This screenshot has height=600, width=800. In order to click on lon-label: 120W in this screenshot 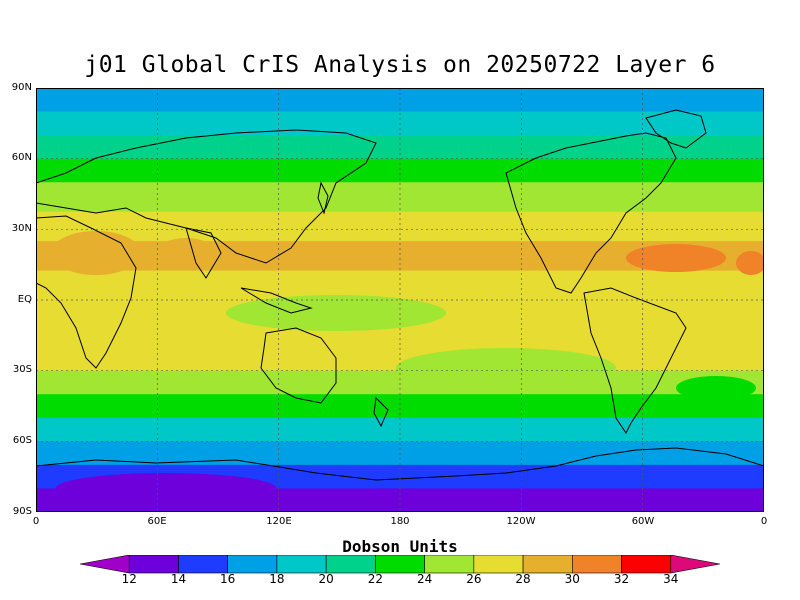, I will do `click(521, 521)`.